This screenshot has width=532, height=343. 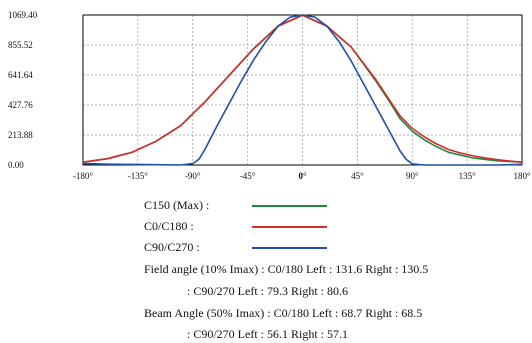 I want to click on y-tick-label: 855.52, so click(x=20, y=45).